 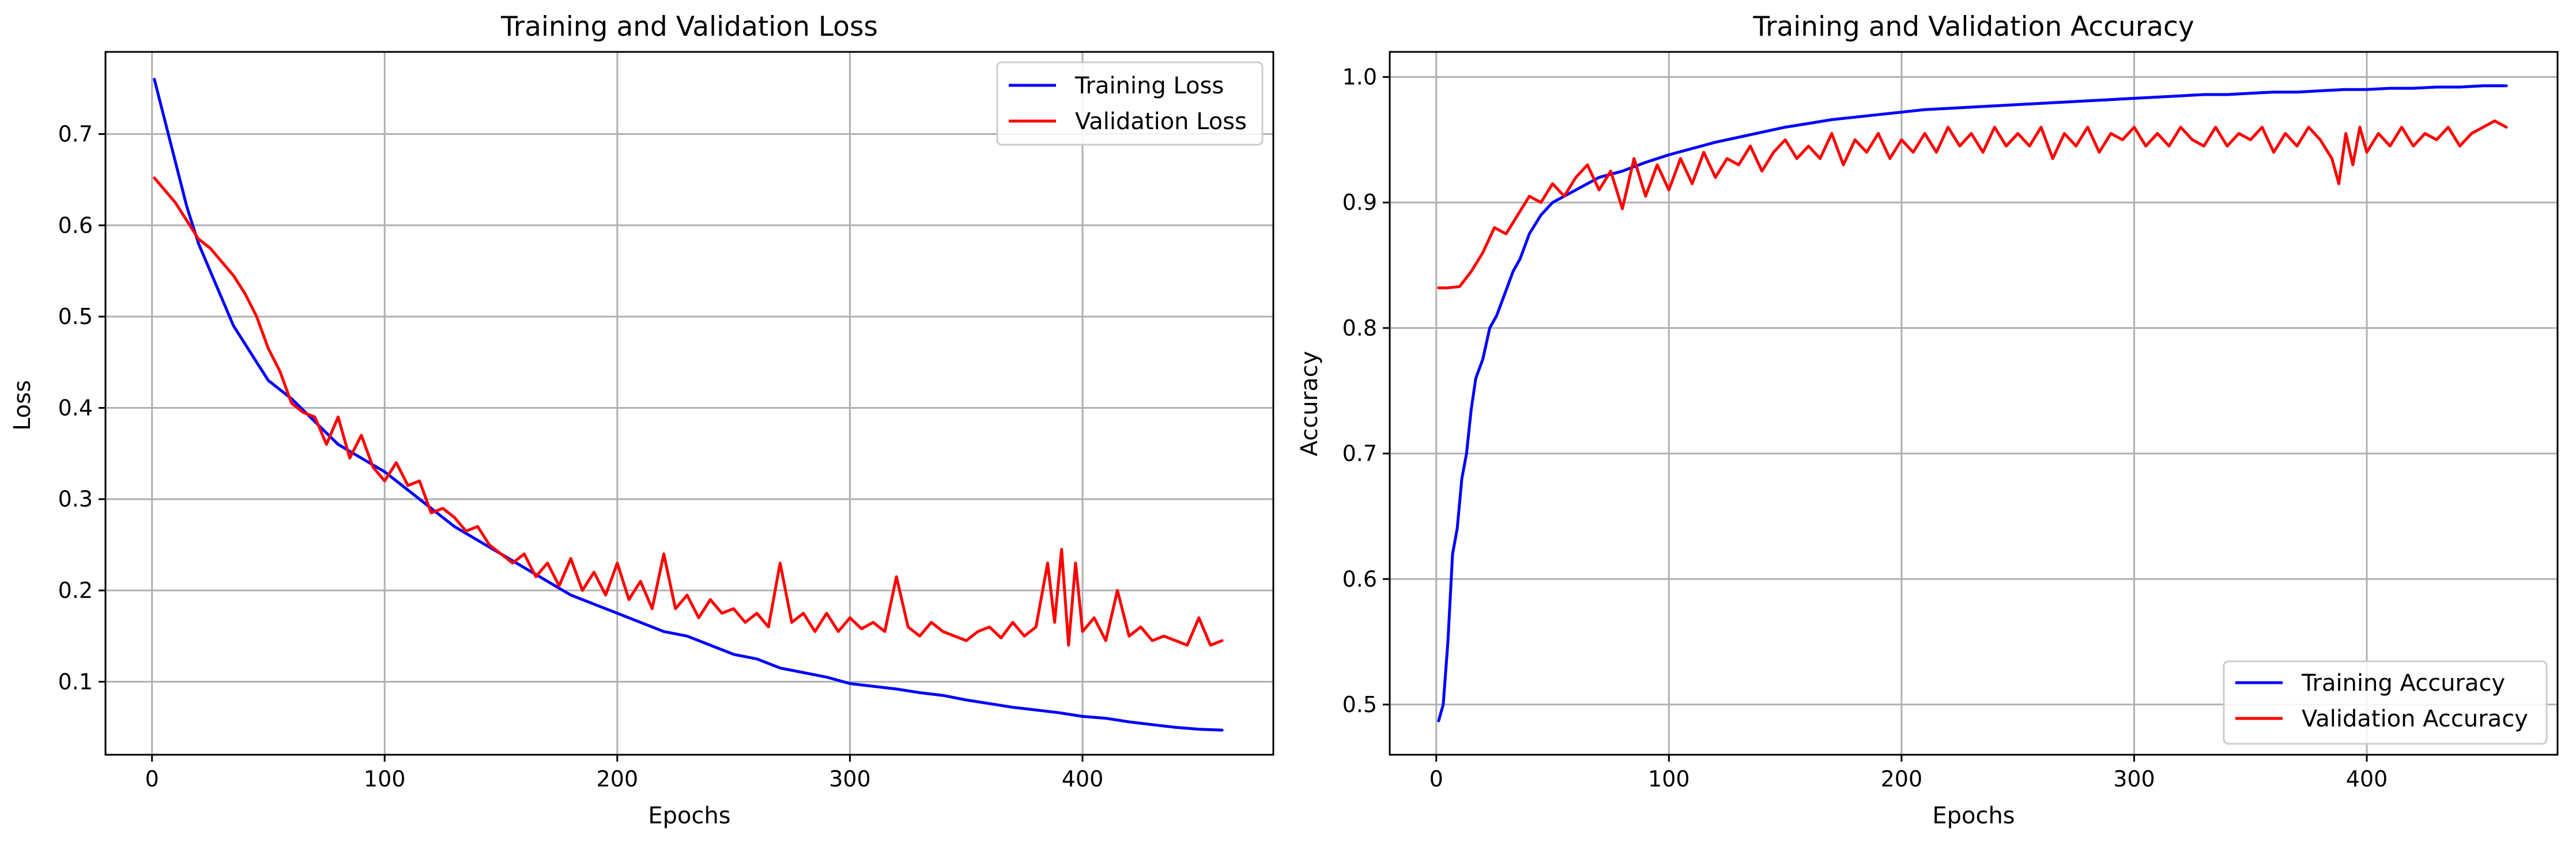 What do you see at coordinates (75, 133) in the screenshot?
I see `loss-ytick-label: 0.7` at bounding box center [75, 133].